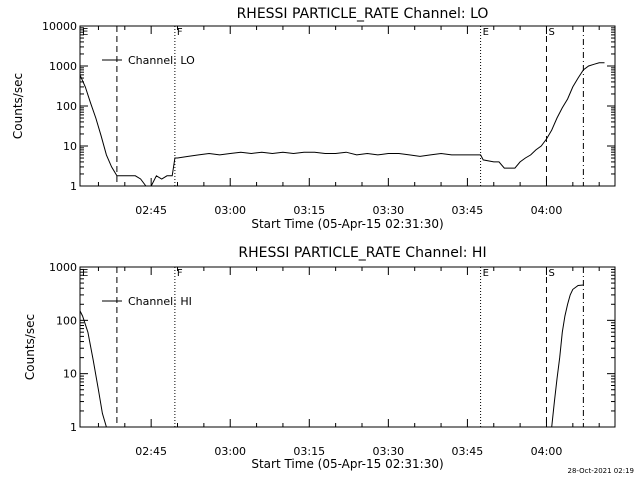 This screenshot has width=640, height=480. I want to click on y-tick-label: 10000, so click(59, 26).